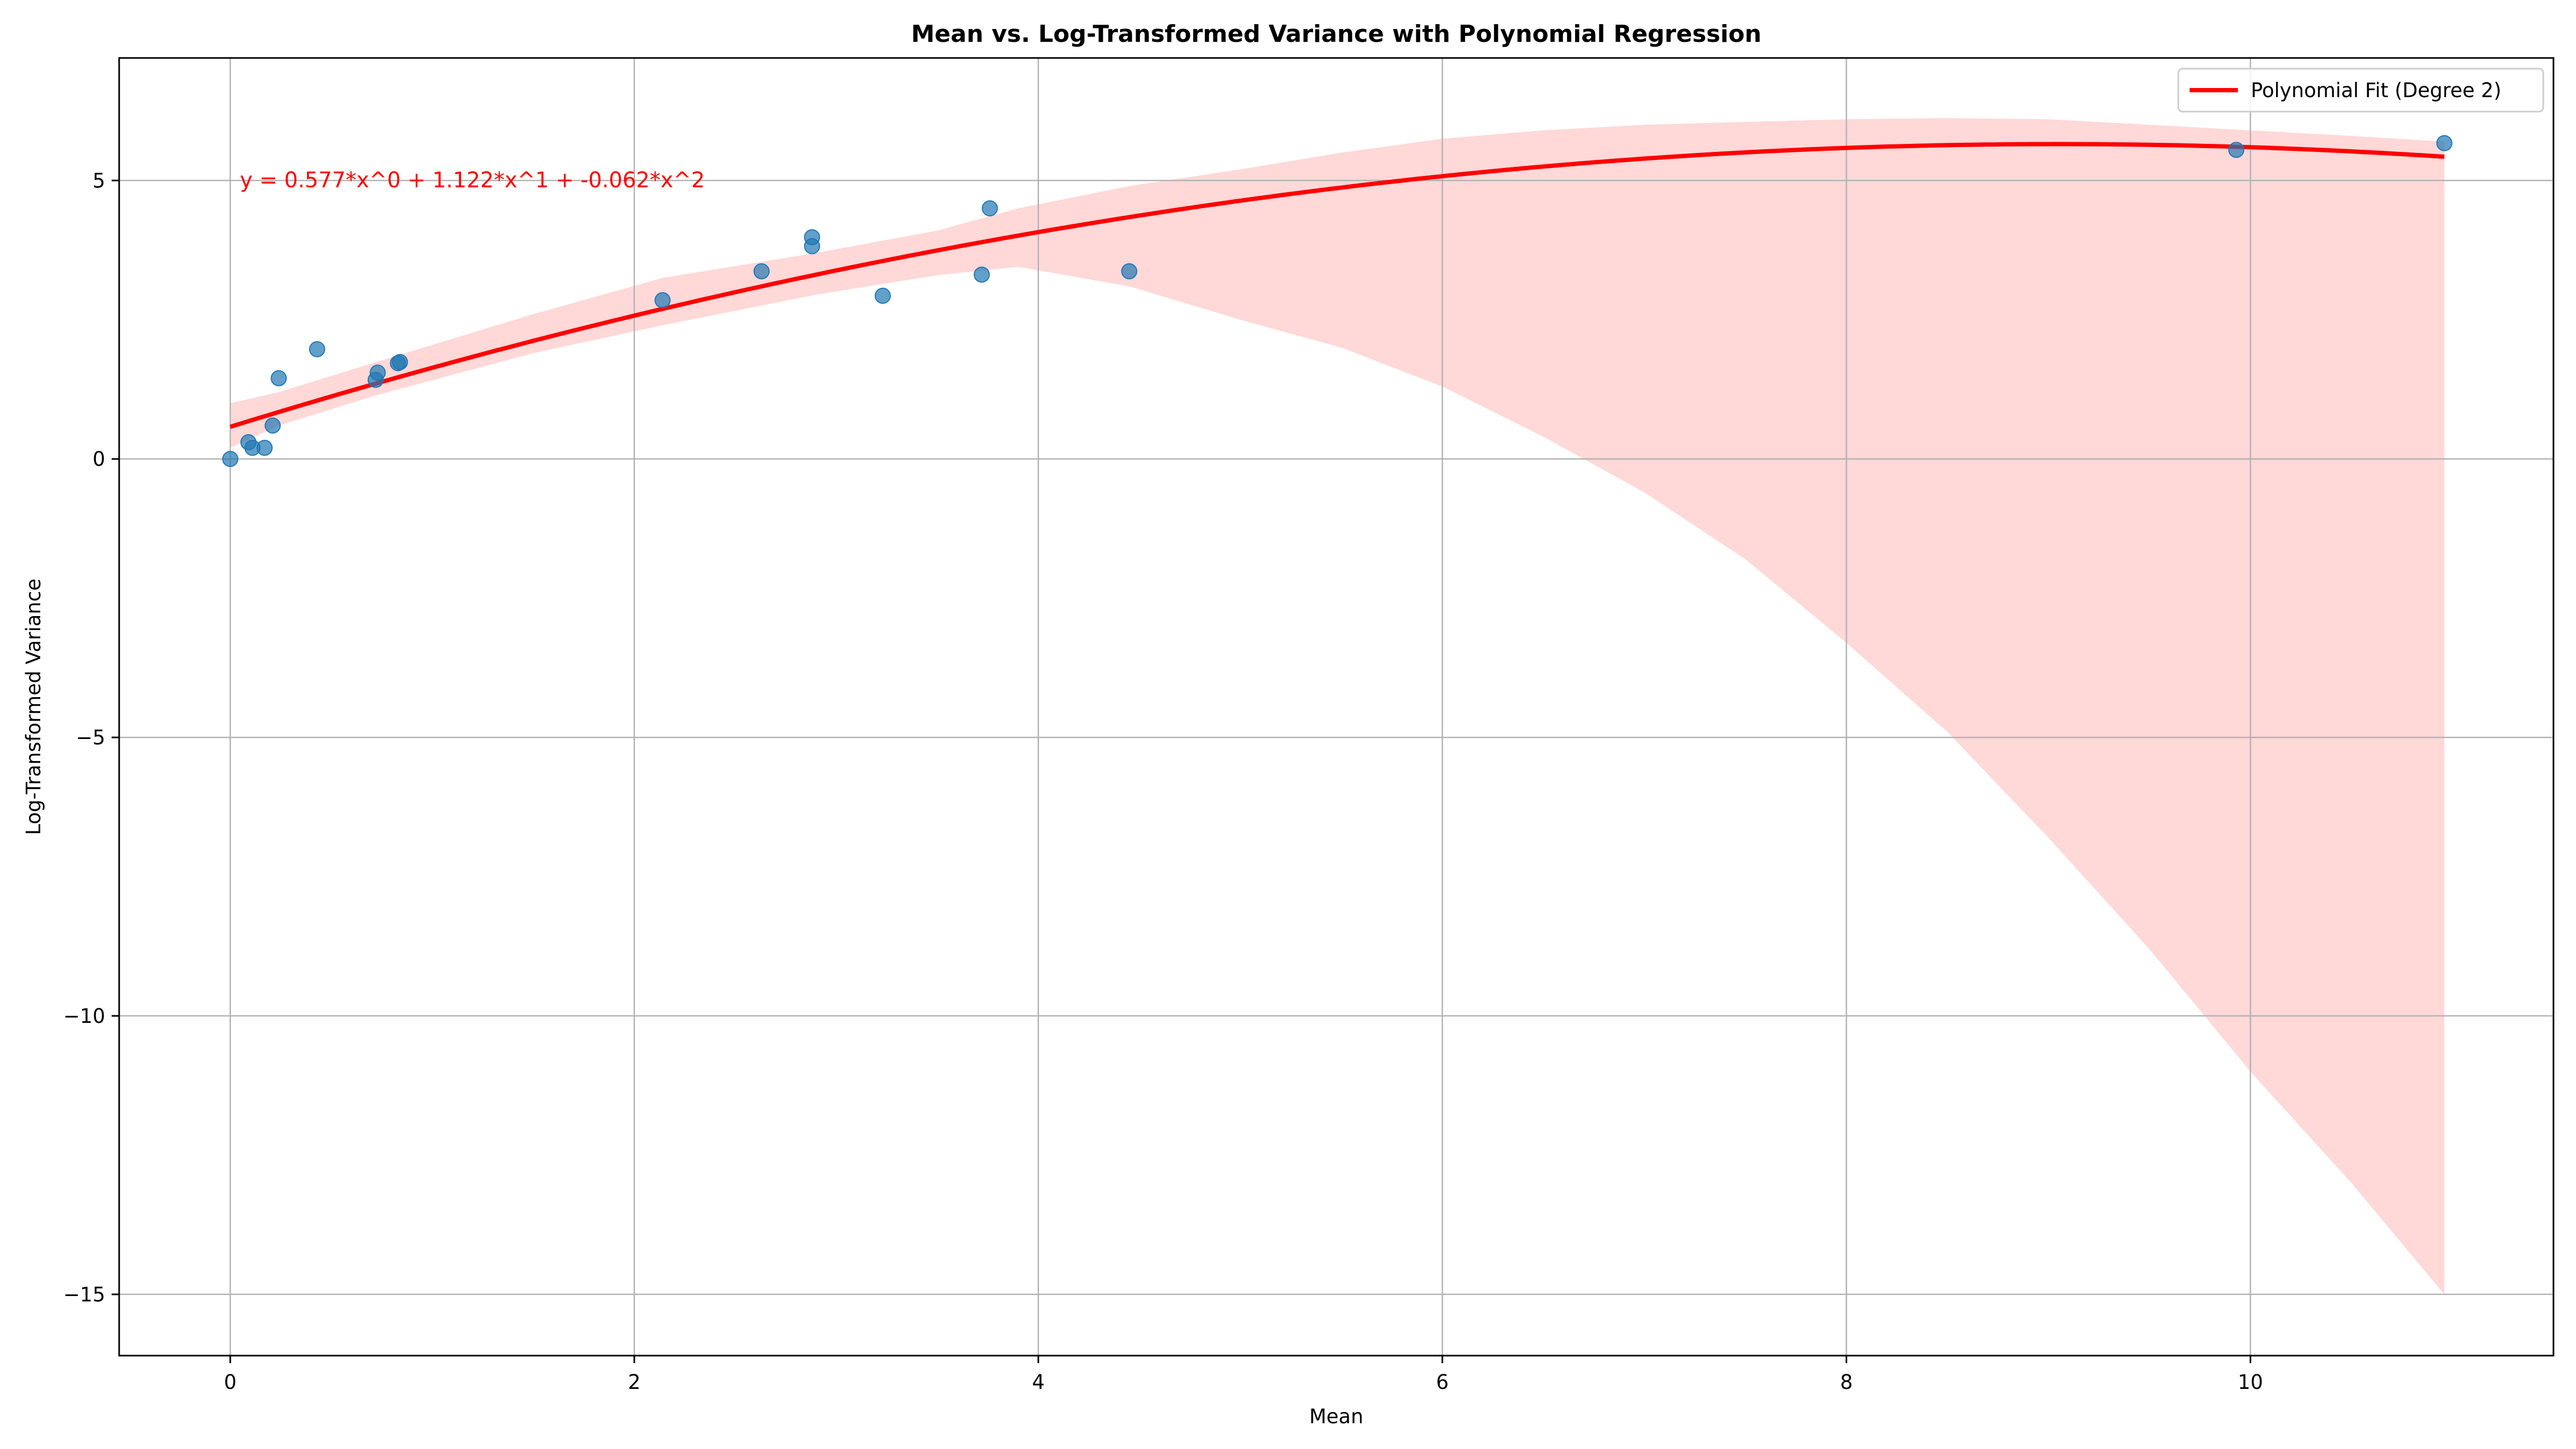 This screenshot has height=1449, width=2576. I want to click on y-tick-label-4: −15, so click(84, 1294).